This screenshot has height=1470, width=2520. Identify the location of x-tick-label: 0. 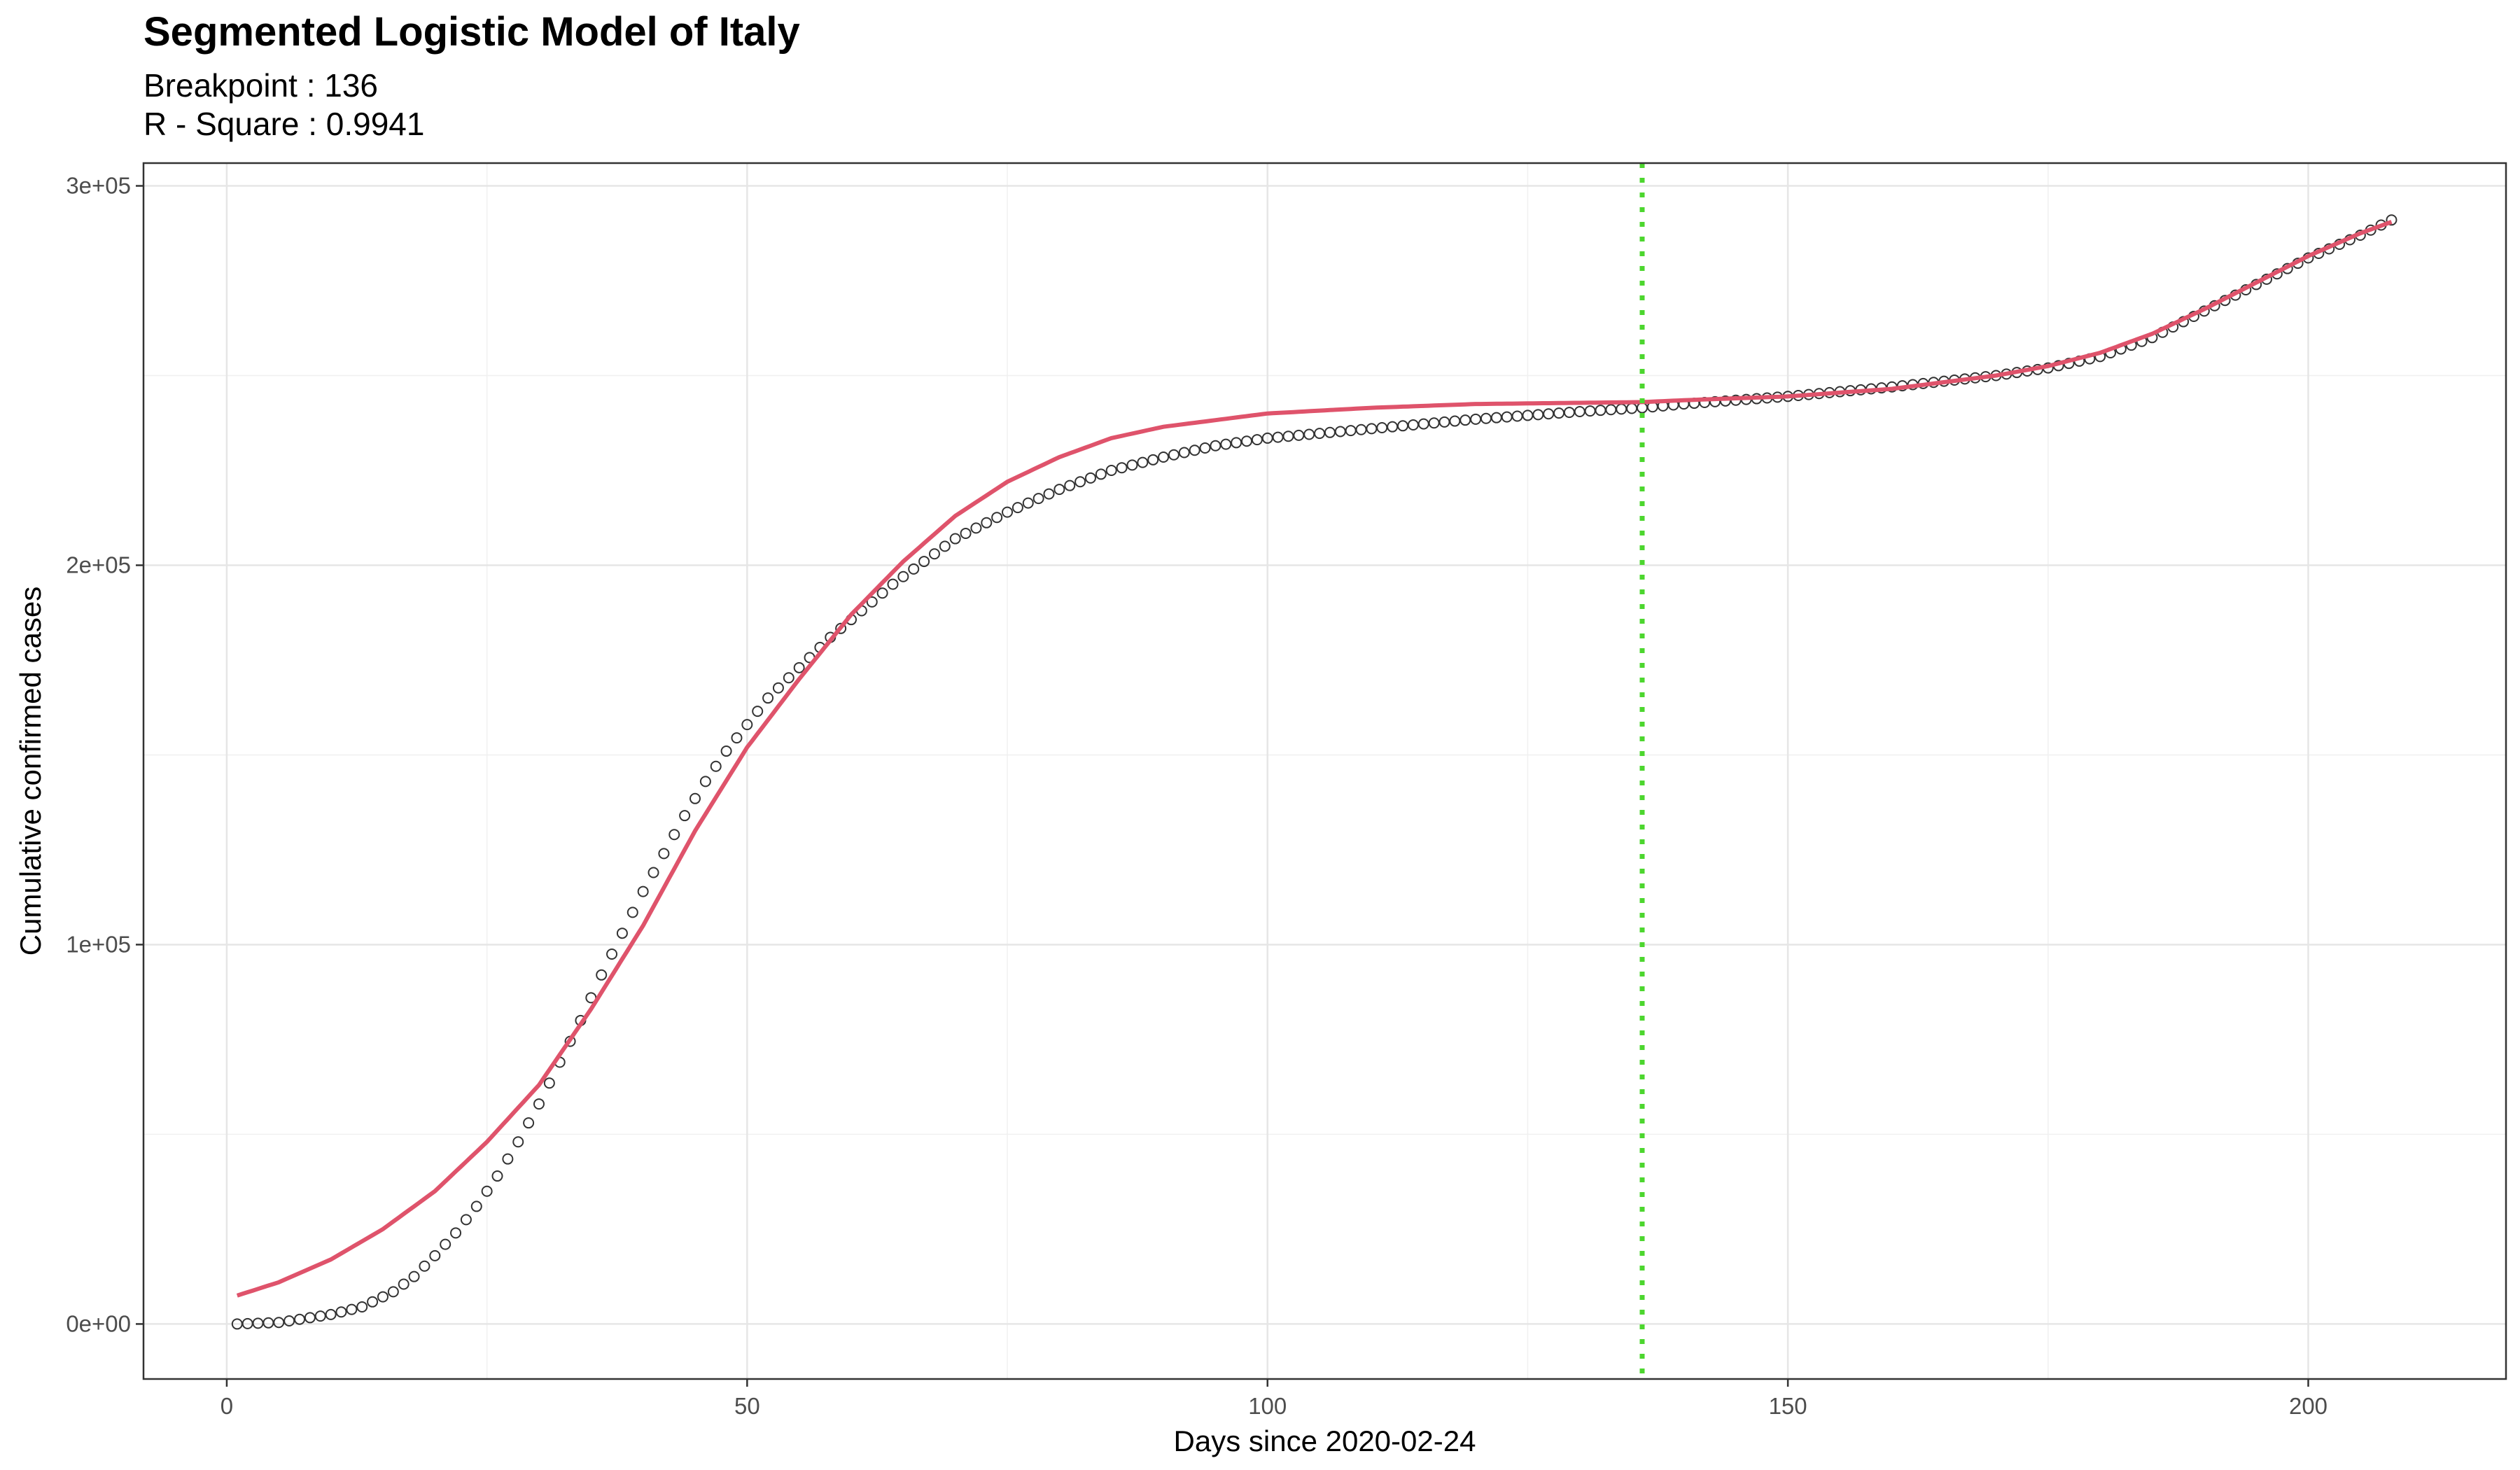
(226, 1406).